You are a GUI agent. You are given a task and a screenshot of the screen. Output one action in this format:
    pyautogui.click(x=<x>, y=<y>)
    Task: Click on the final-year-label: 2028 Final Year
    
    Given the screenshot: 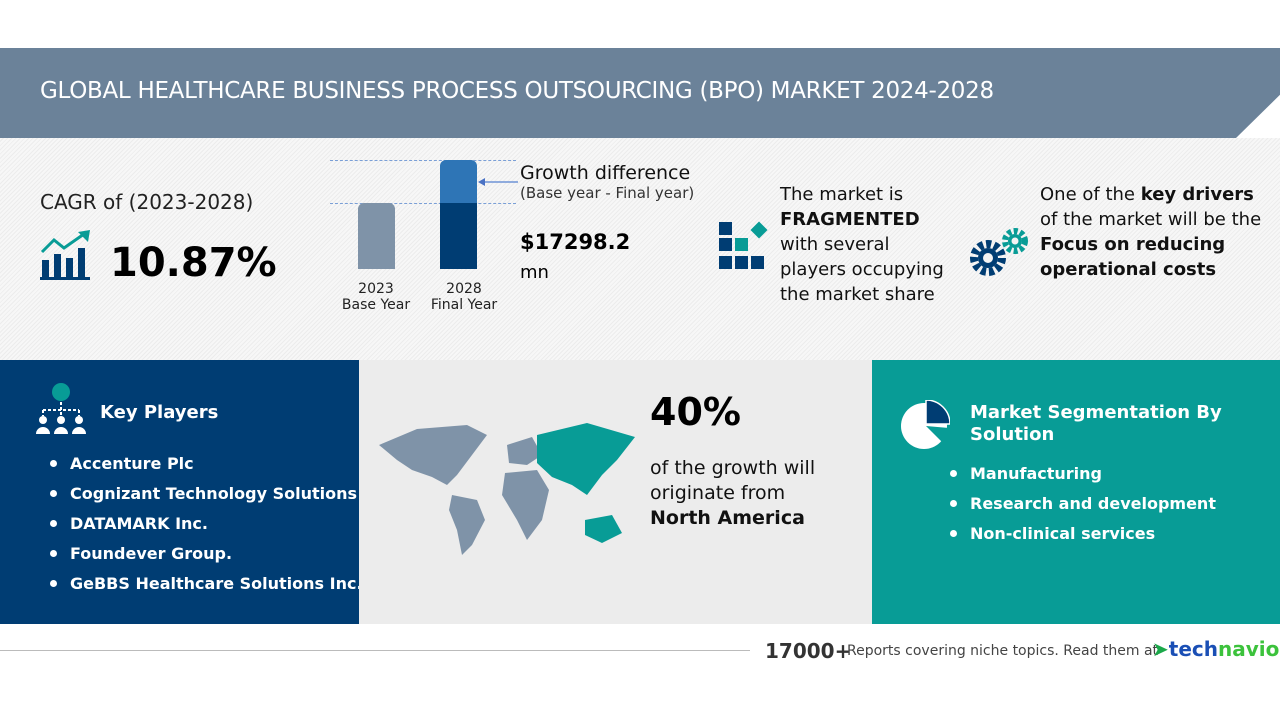 What is the action you would take?
    pyautogui.click(x=464, y=297)
    